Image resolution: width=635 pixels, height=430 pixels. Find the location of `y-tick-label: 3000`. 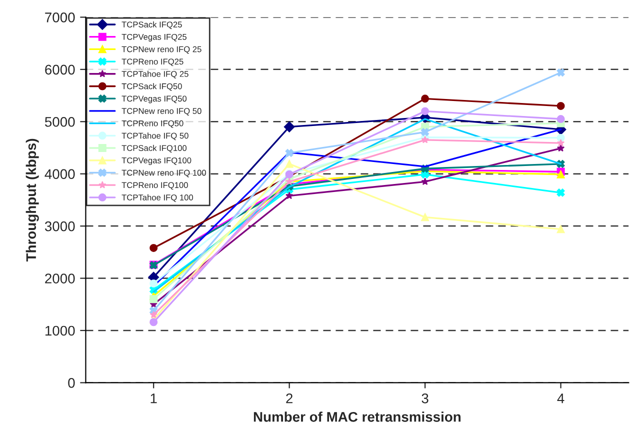

y-tick-label: 3000 is located at coordinates (59, 226).